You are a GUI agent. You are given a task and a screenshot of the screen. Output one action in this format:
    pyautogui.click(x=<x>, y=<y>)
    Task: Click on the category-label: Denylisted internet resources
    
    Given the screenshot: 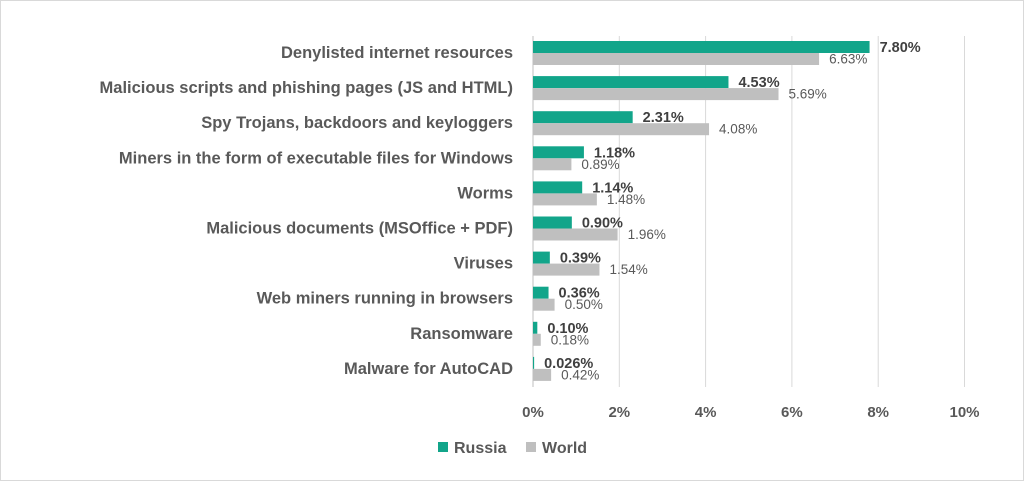 What is the action you would take?
    pyautogui.click(x=397, y=53)
    